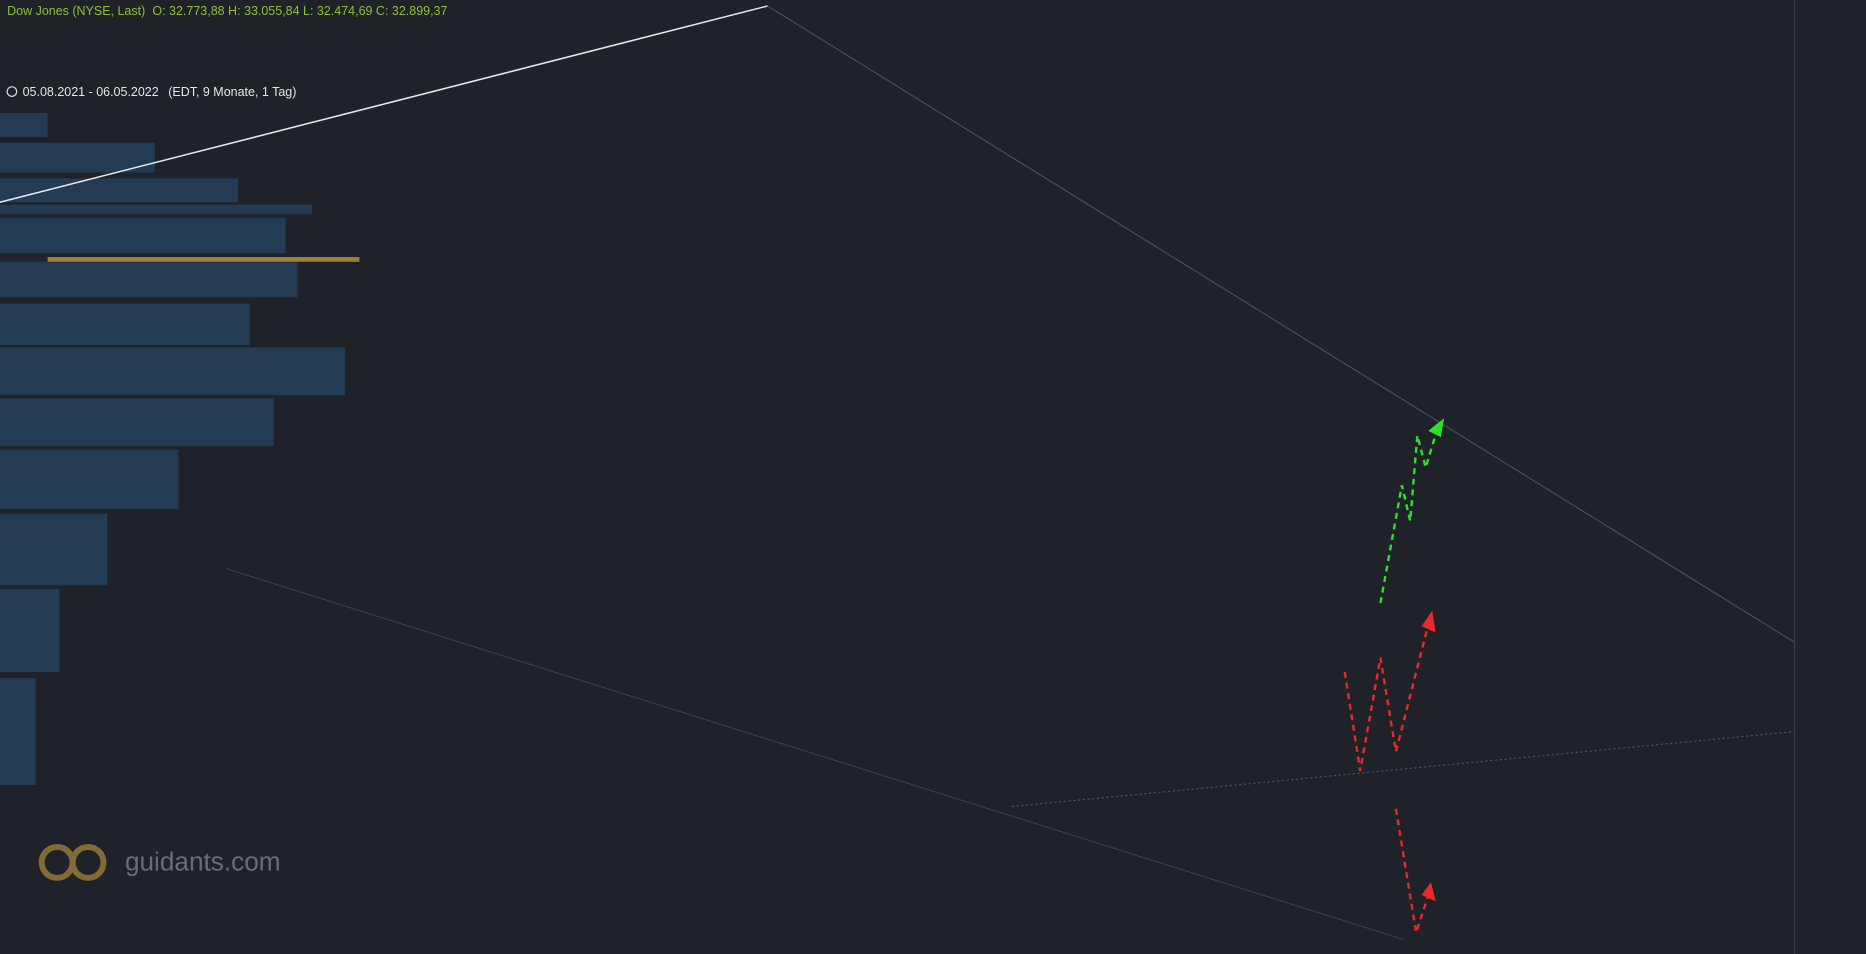 This screenshot has height=954, width=1866. Describe the element at coordinates (12, 91) in the screenshot. I see `clock-icon` at that location.